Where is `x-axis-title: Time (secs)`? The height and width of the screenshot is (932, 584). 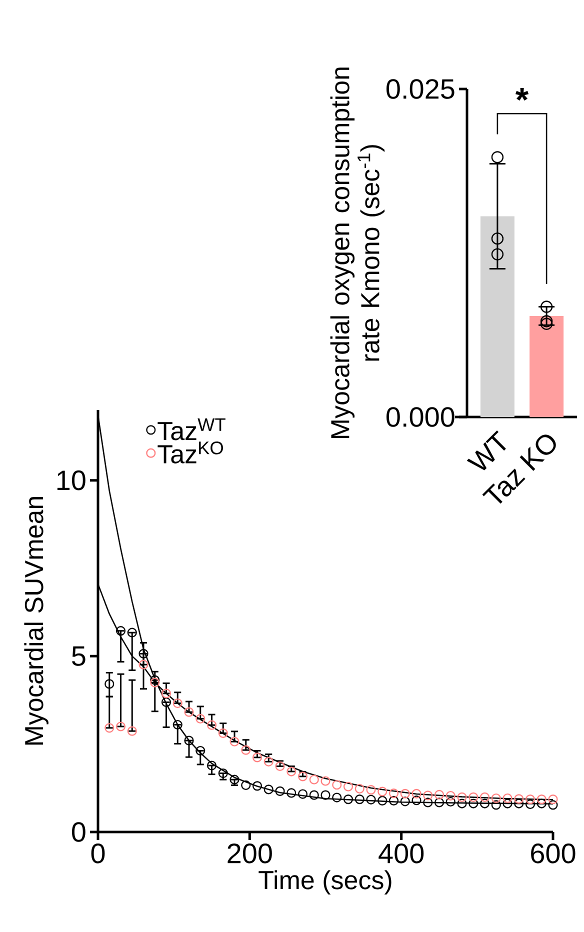 x-axis-title: Time (secs) is located at coordinates (325, 882).